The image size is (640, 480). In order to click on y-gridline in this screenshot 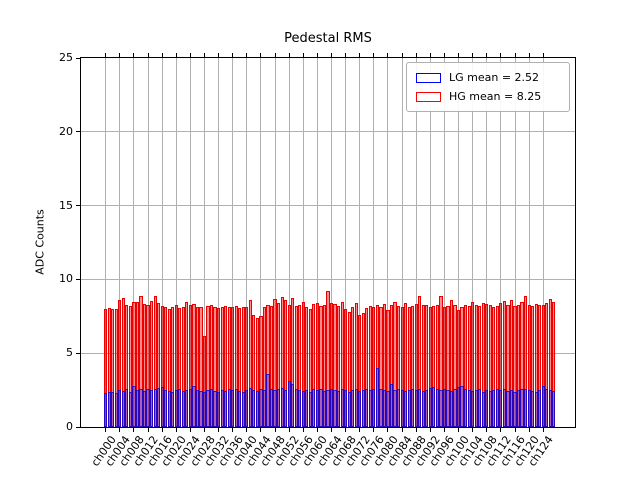, I will do `click(328, 206)`.